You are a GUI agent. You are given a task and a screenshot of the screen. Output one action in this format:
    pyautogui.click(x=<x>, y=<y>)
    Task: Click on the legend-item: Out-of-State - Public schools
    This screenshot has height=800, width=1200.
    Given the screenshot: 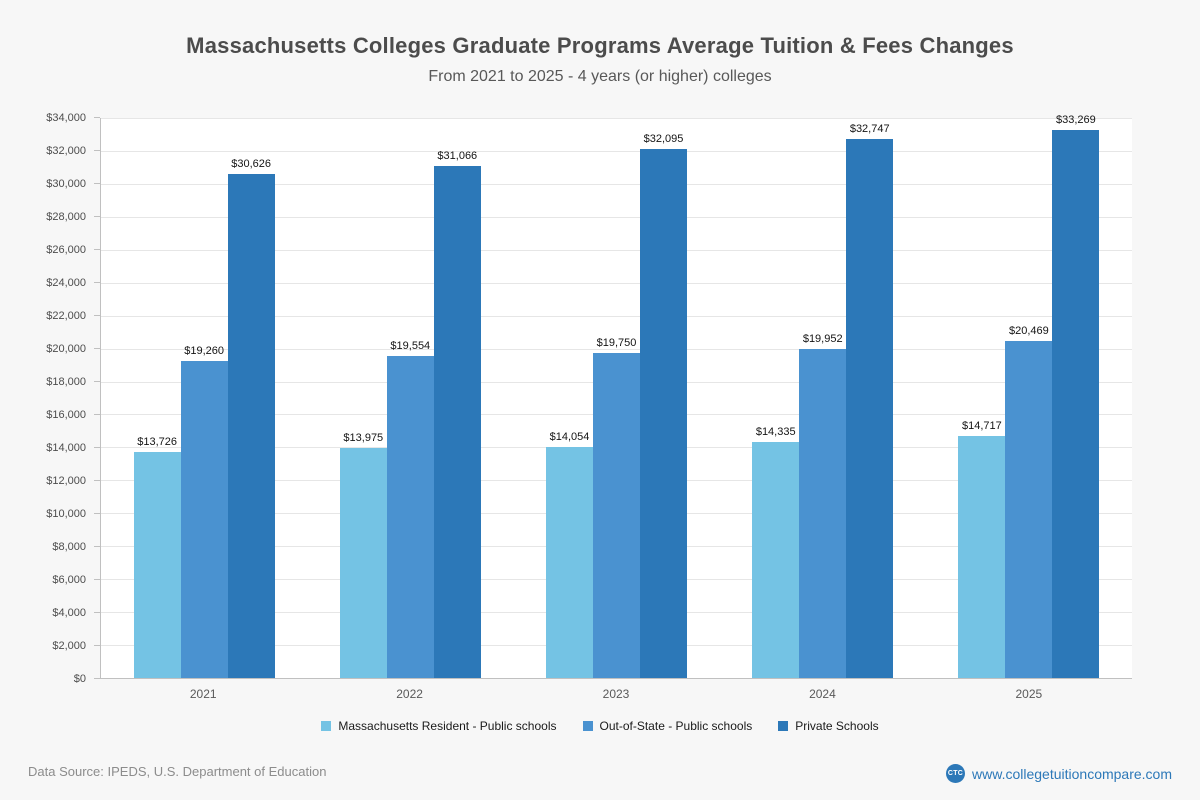 What is the action you would take?
    pyautogui.click(x=667, y=726)
    